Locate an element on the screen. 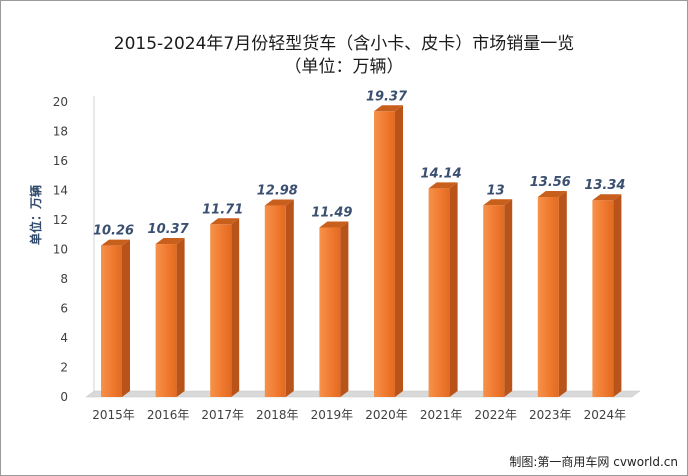 This screenshot has height=476, width=688. x-tick-label: 2020年 is located at coordinates (386, 415).